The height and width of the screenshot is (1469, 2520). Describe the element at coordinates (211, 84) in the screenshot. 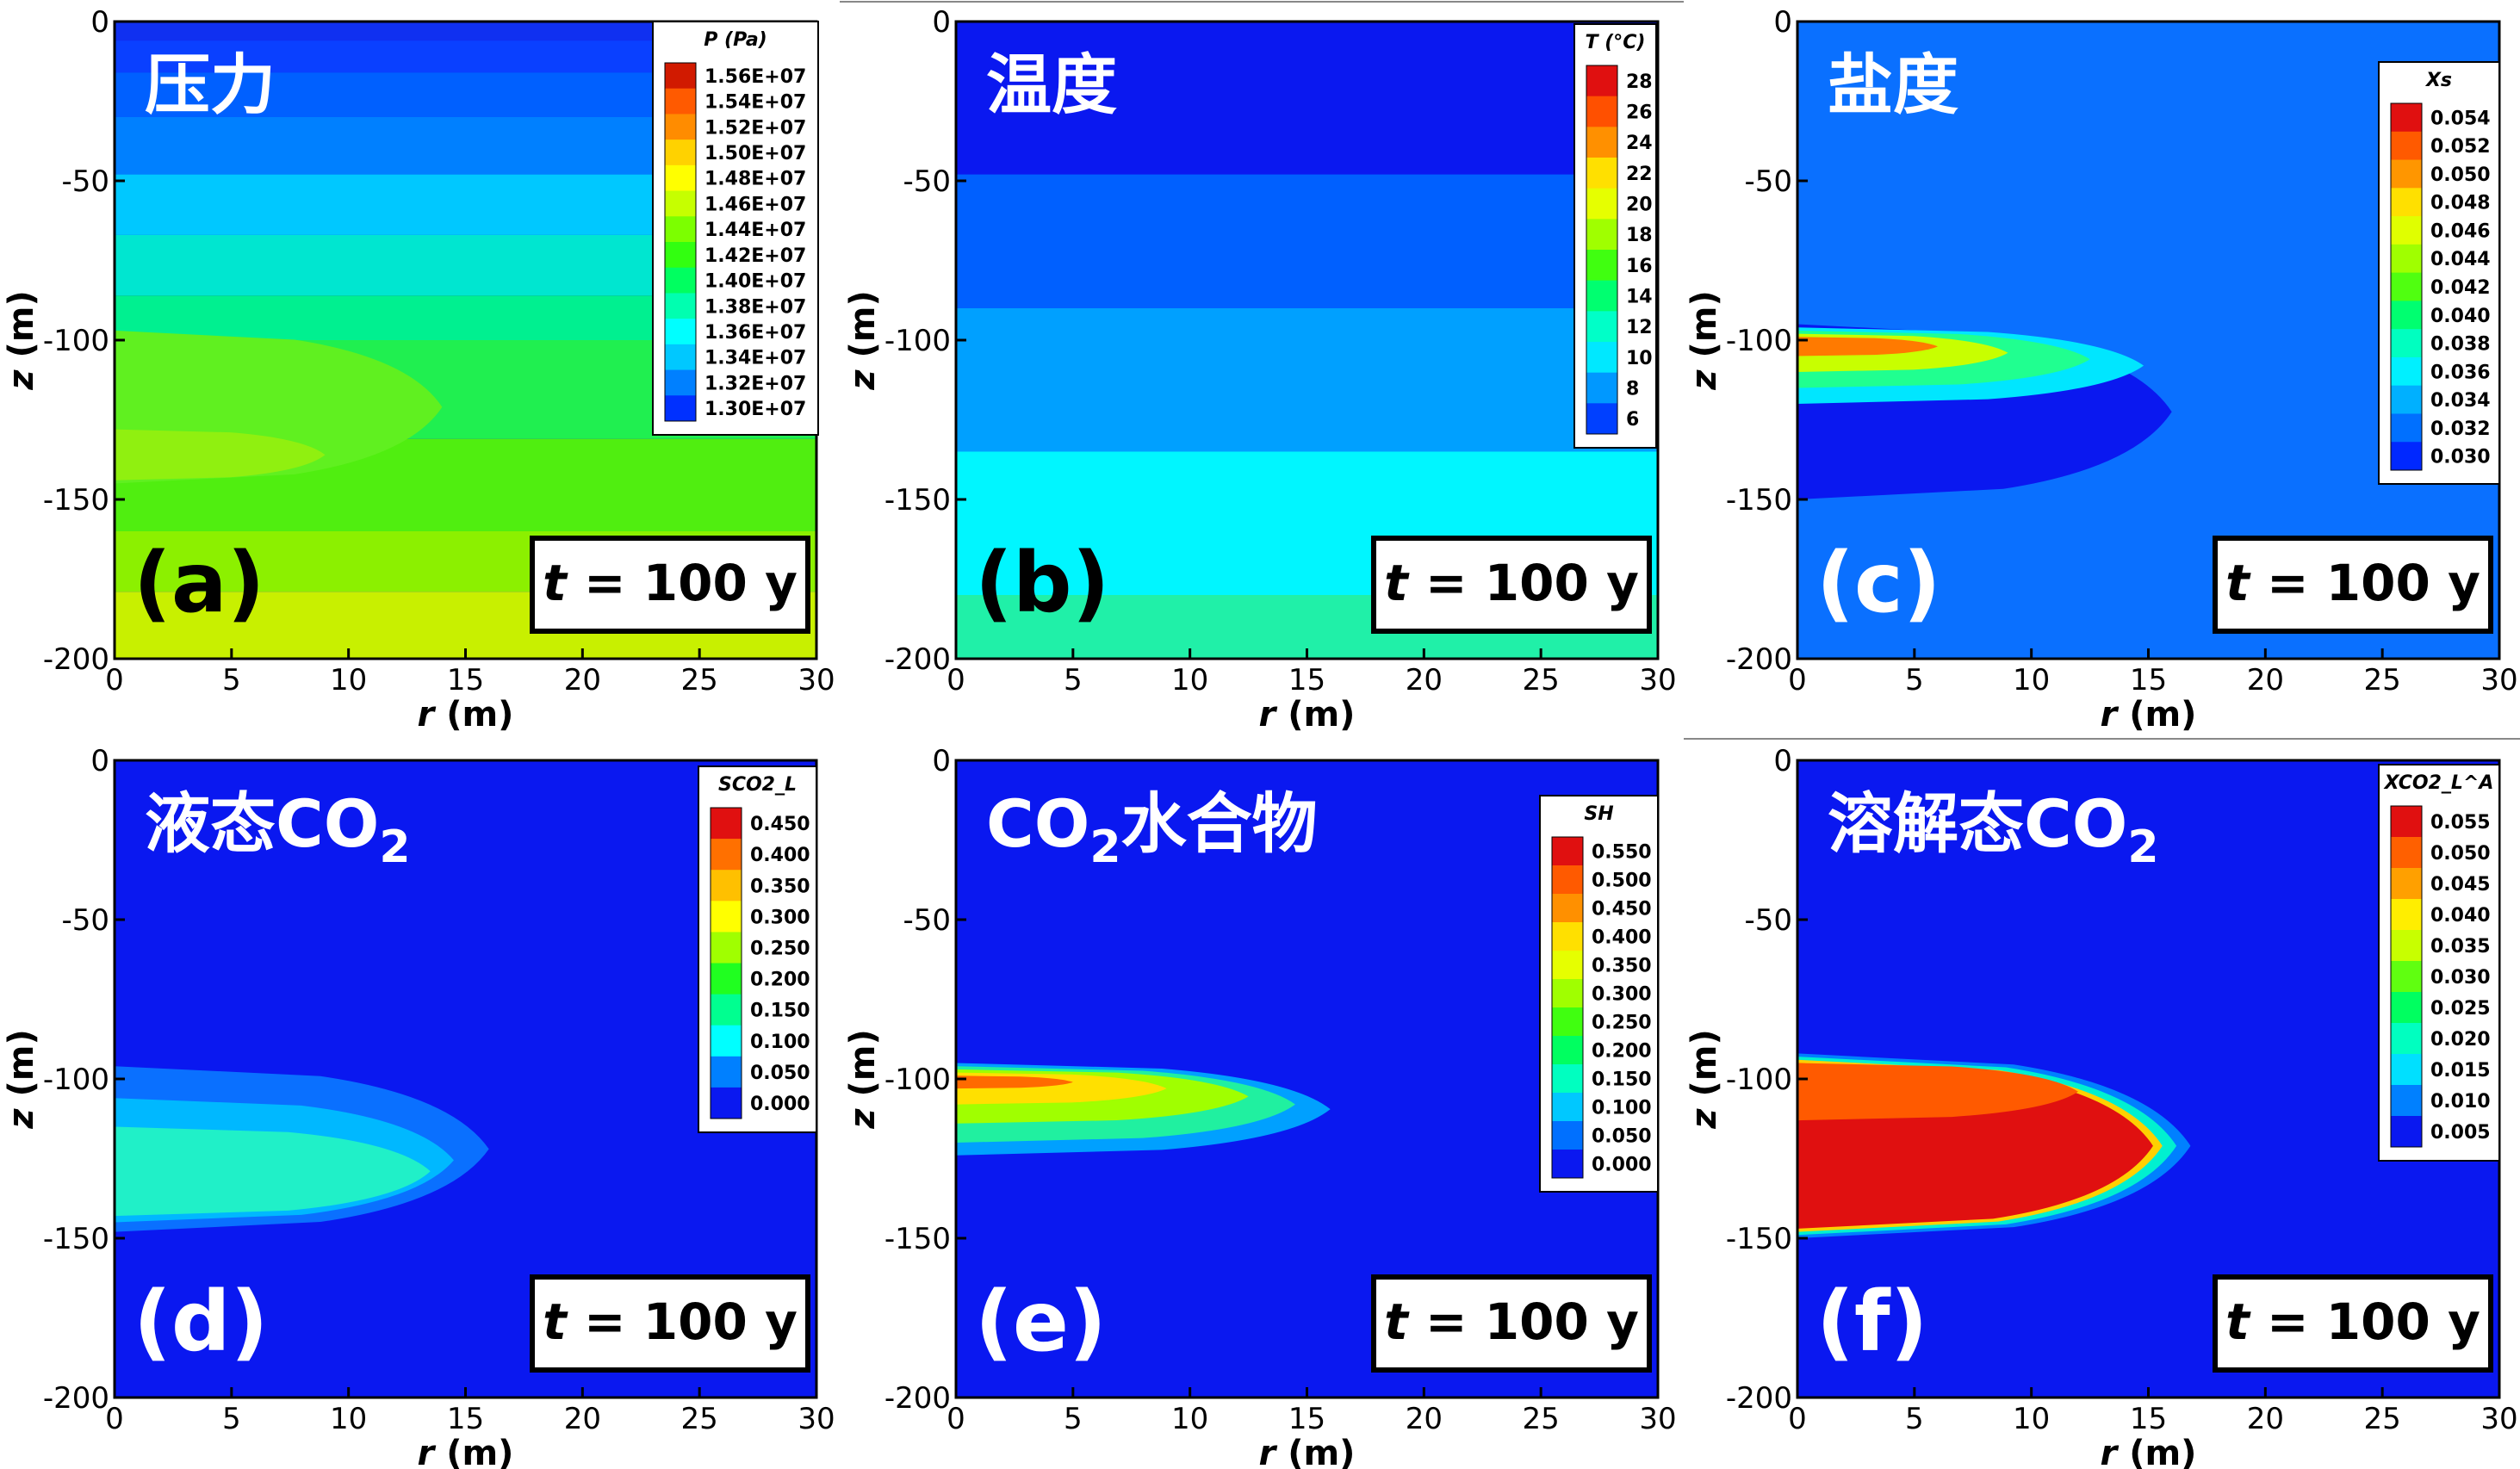

I see `panel-title: 压力` at that location.